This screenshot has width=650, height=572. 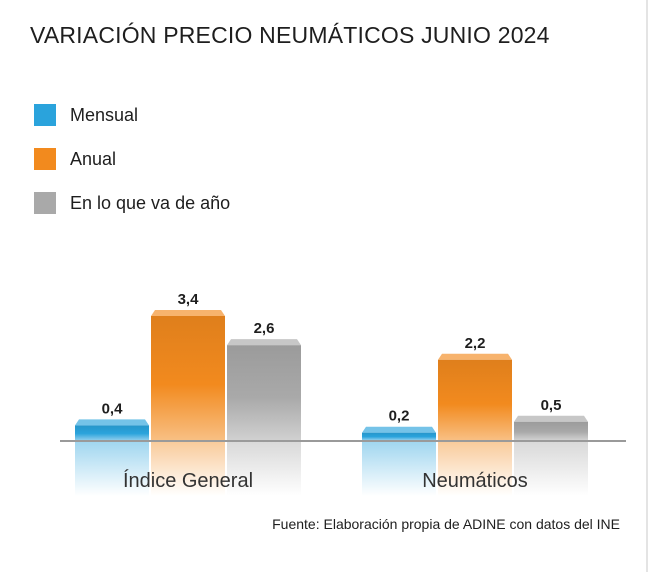 I want to click on legend-swatch-en-lo-que-va-de-ano, so click(x=45, y=203).